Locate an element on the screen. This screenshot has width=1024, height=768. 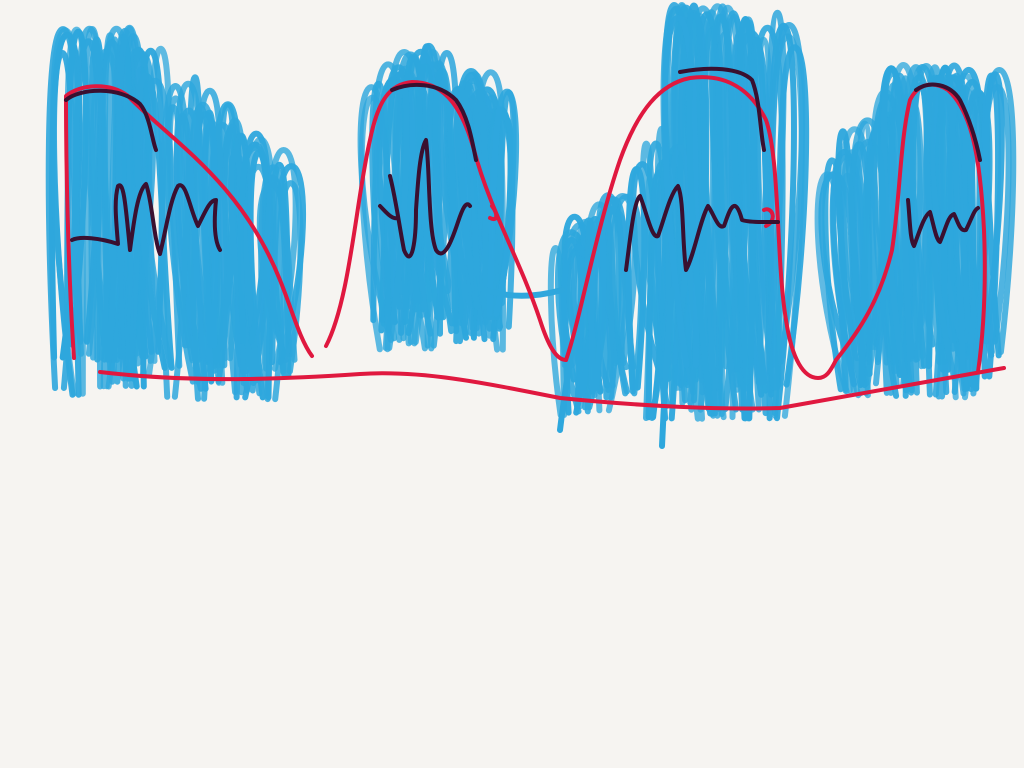
dark-hump-2-outline is located at coordinates (428, 170).